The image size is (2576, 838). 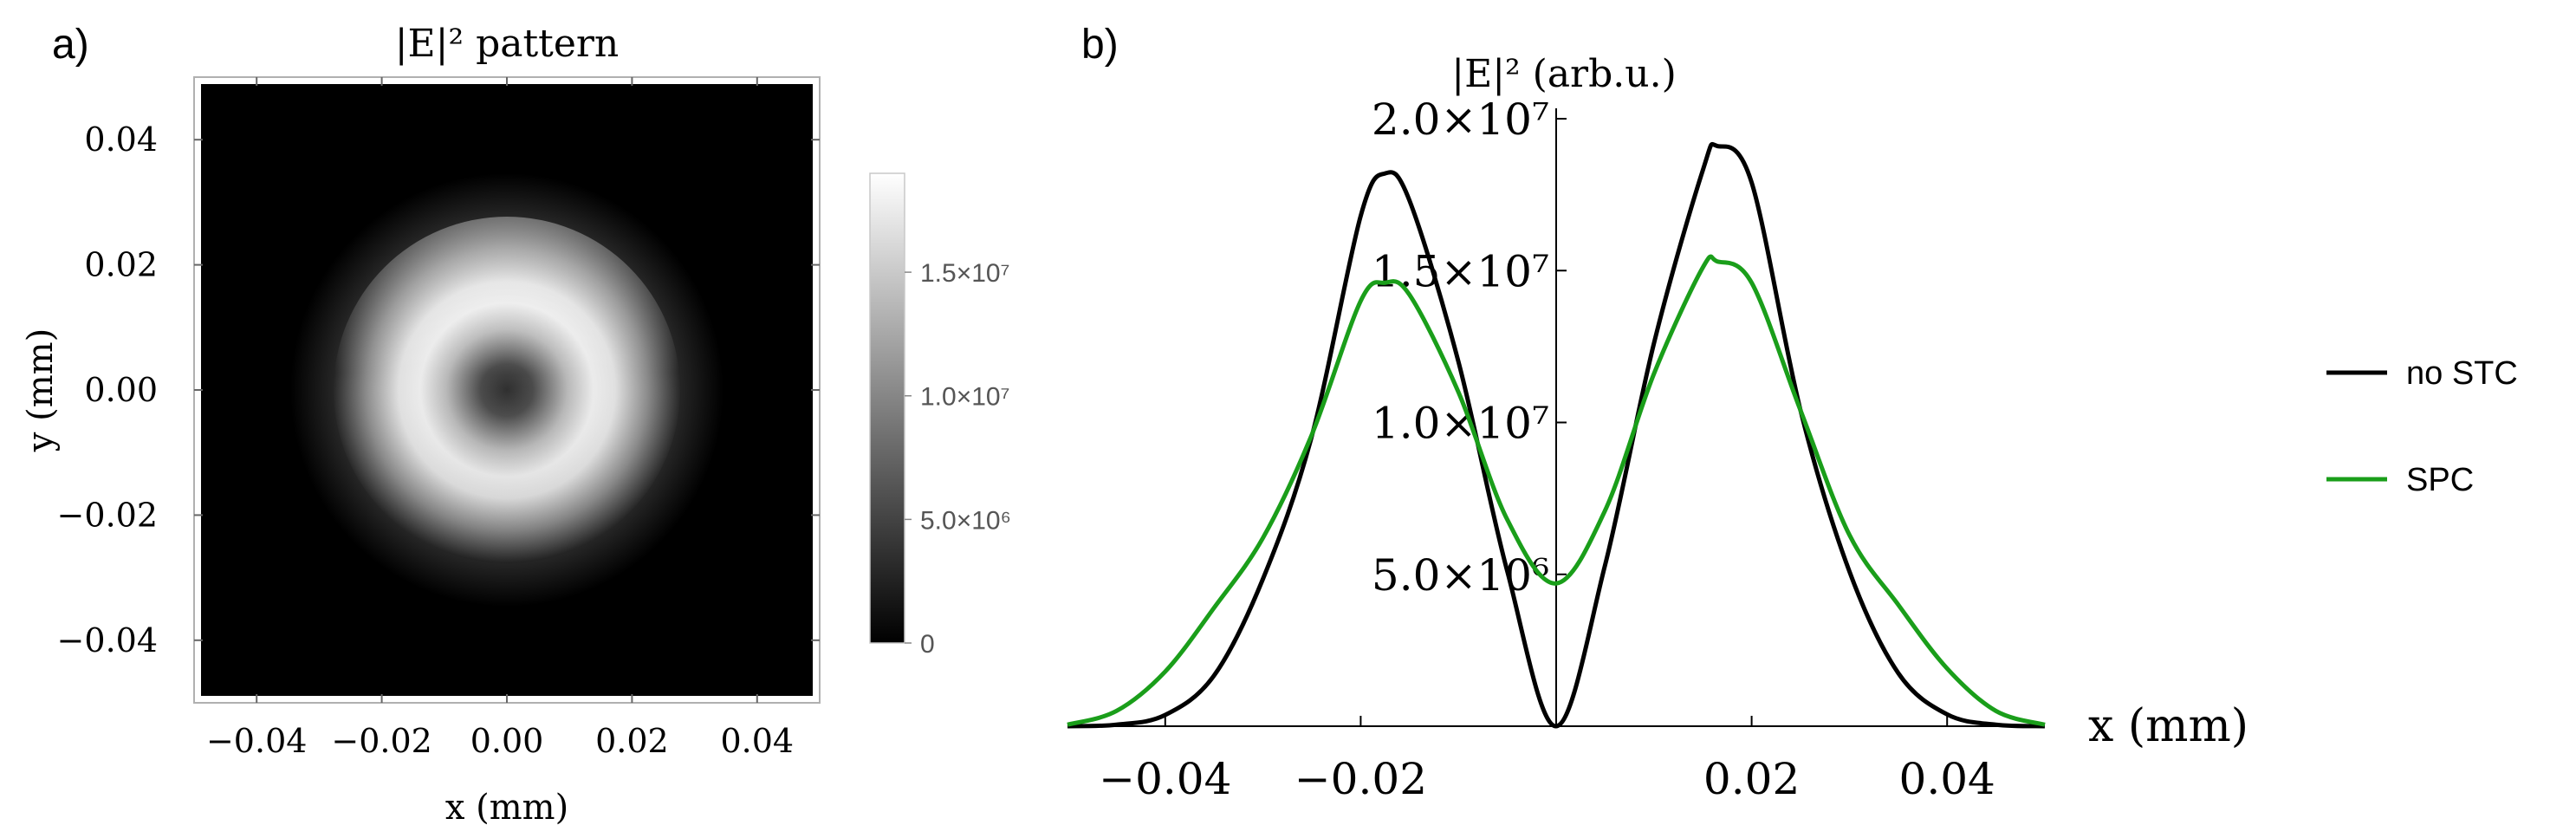 I want to click on heatmap-xtick-label: 0.02, so click(x=632, y=741).